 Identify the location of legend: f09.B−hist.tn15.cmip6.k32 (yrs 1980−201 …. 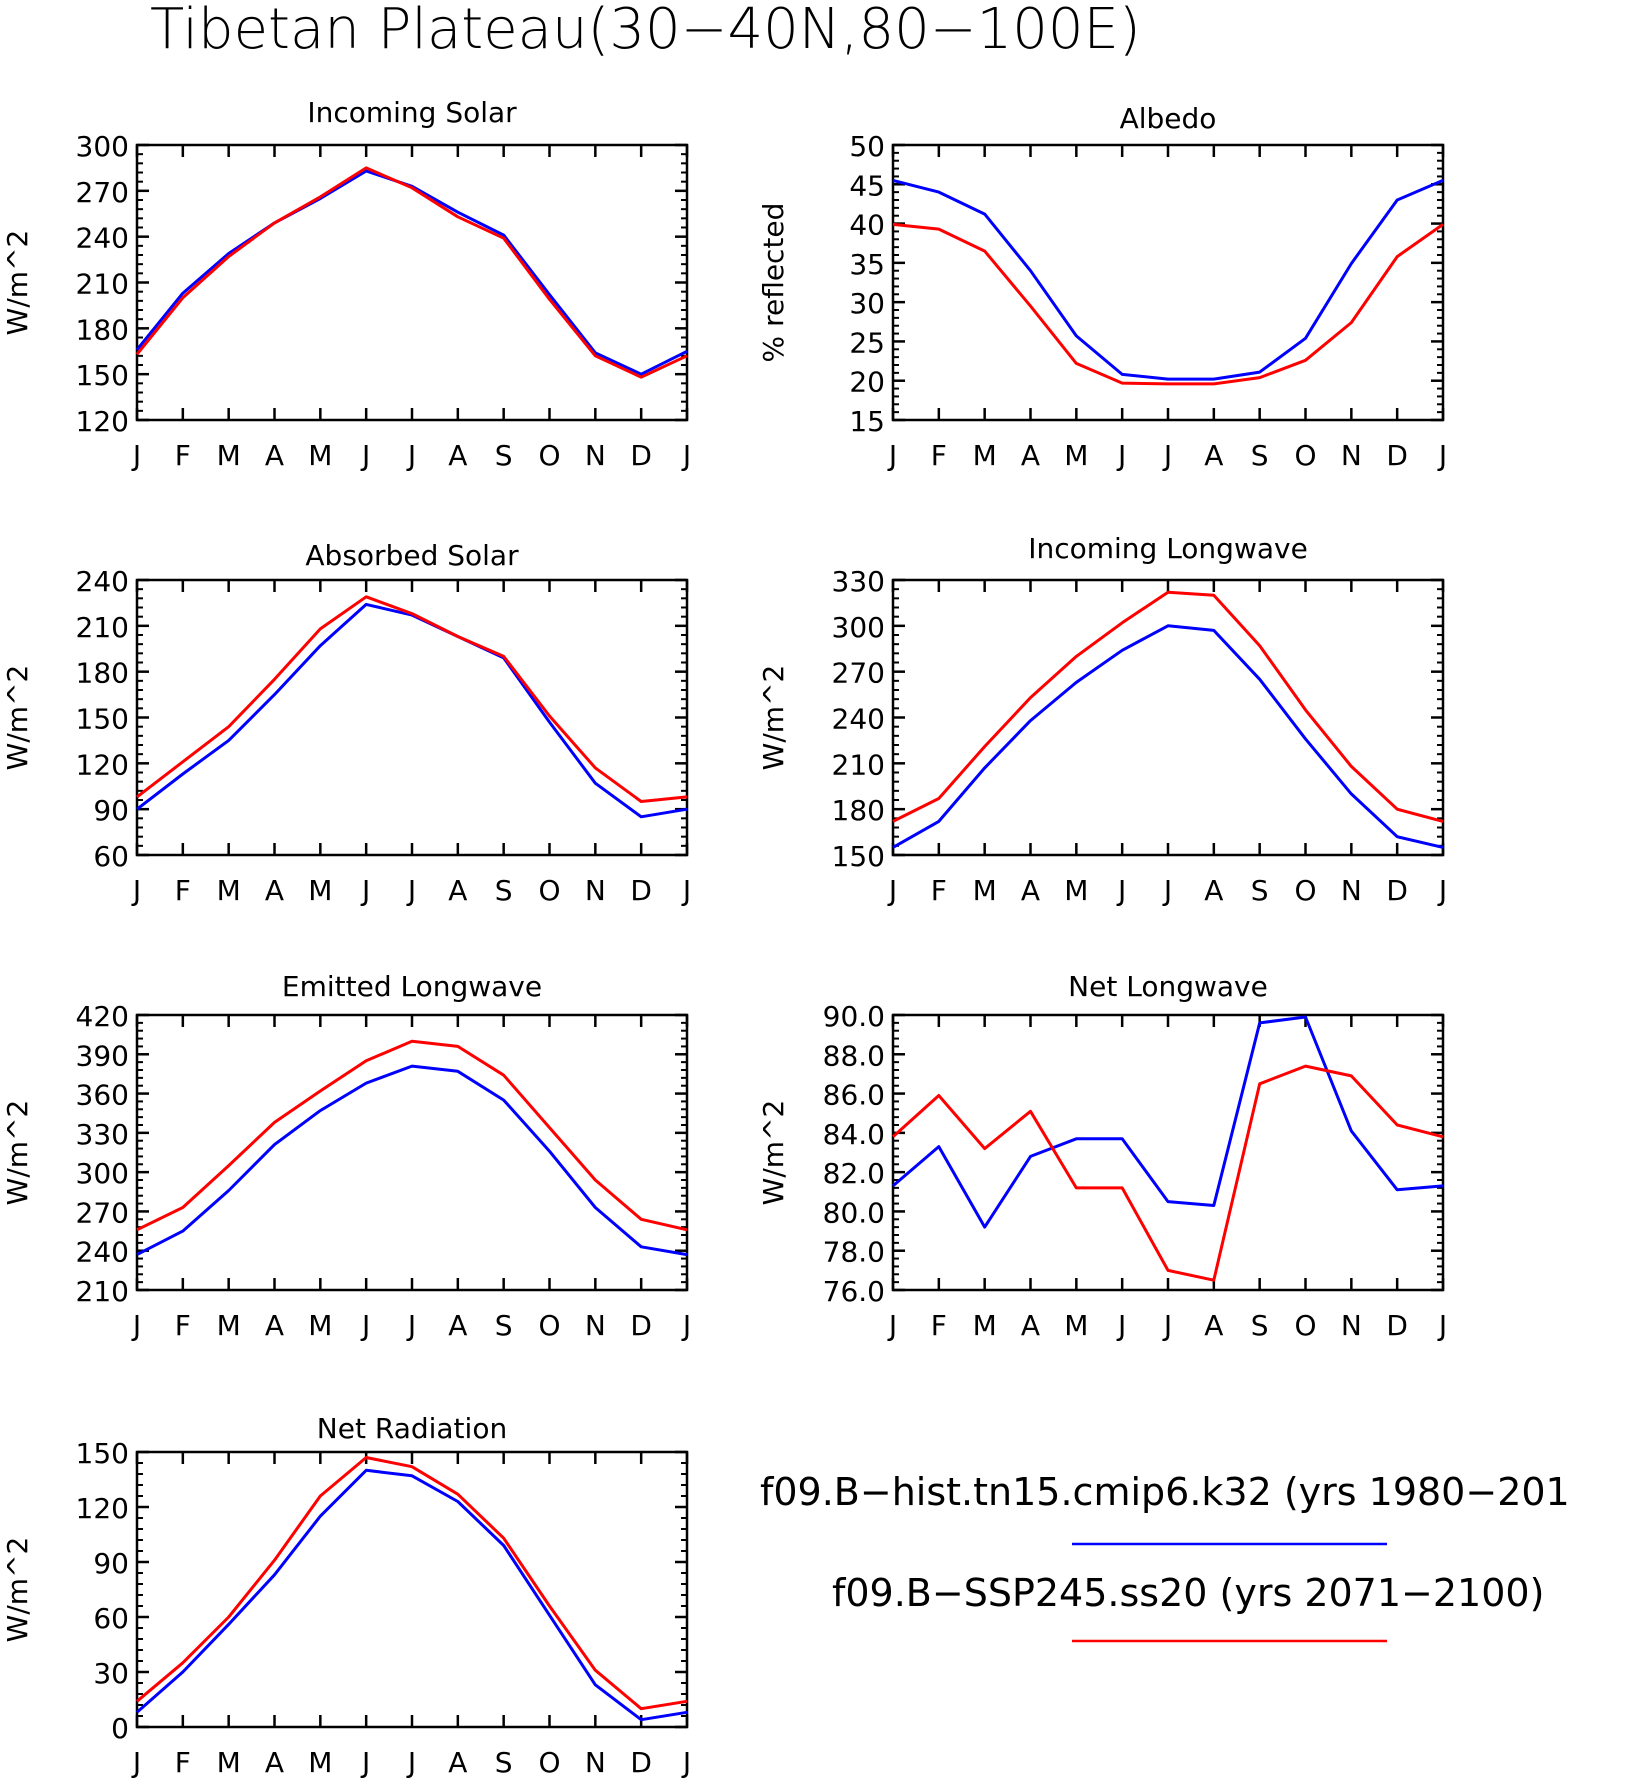
(1165, 1556).